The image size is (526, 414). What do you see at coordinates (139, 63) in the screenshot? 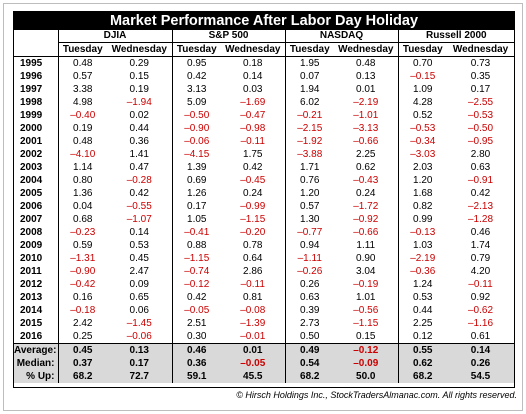
I see `value-cell: 0.29` at bounding box center [139, 63].